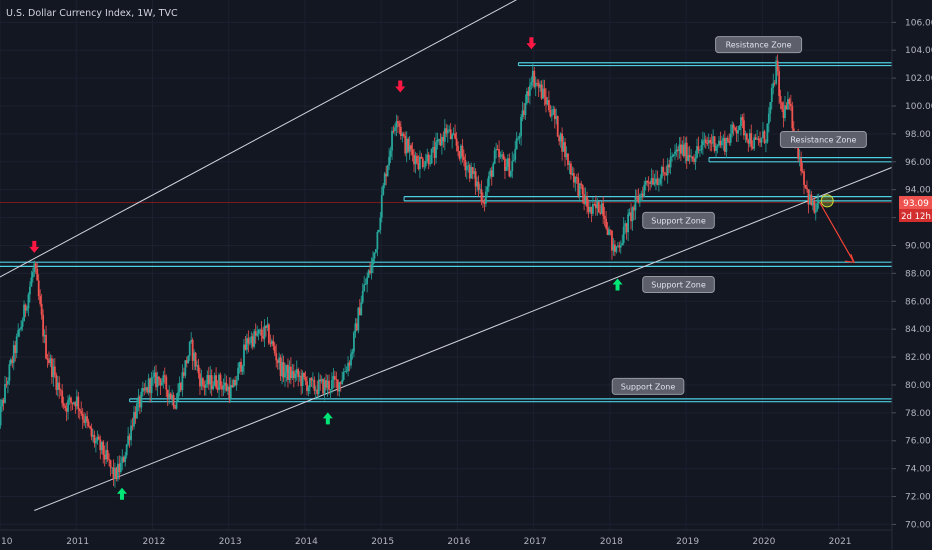 This screenshot has width=932, height=550. I want to click on price-tick-label: 100.00, so click(918, 107).